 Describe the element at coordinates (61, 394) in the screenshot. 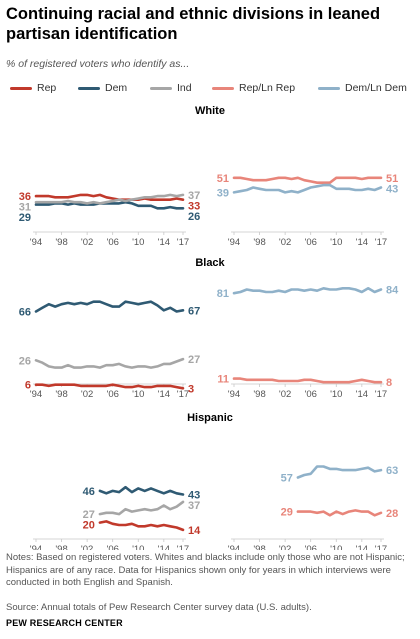

I see `x-tick-label-black-left: '98` at that location.